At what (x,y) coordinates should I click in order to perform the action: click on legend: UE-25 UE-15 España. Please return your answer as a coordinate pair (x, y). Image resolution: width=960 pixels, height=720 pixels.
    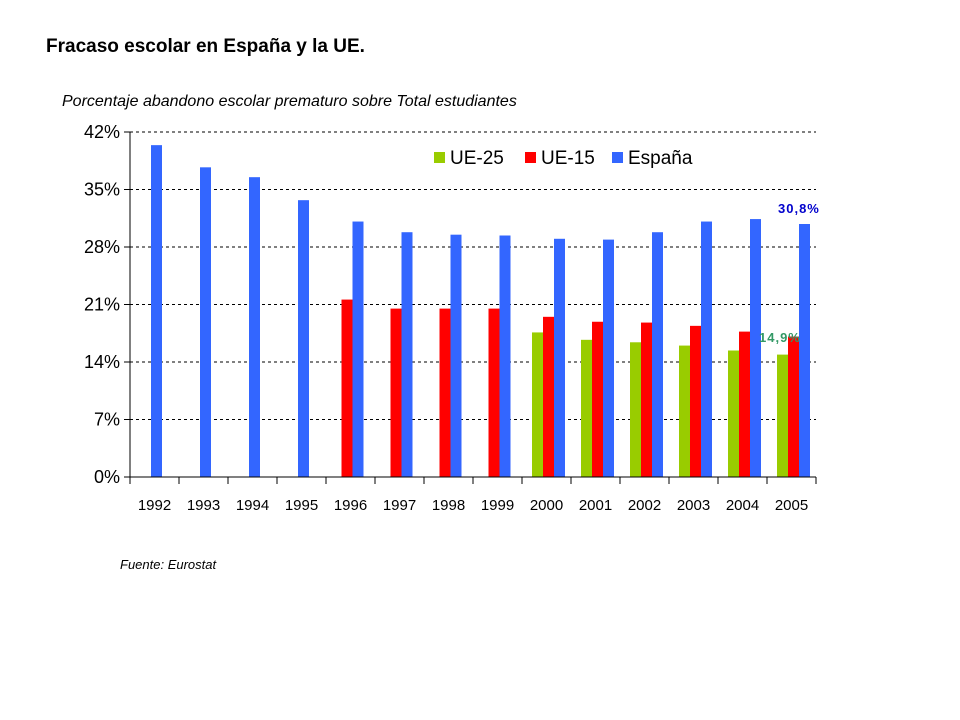
    Looking at the image, I should click on (563, 158).